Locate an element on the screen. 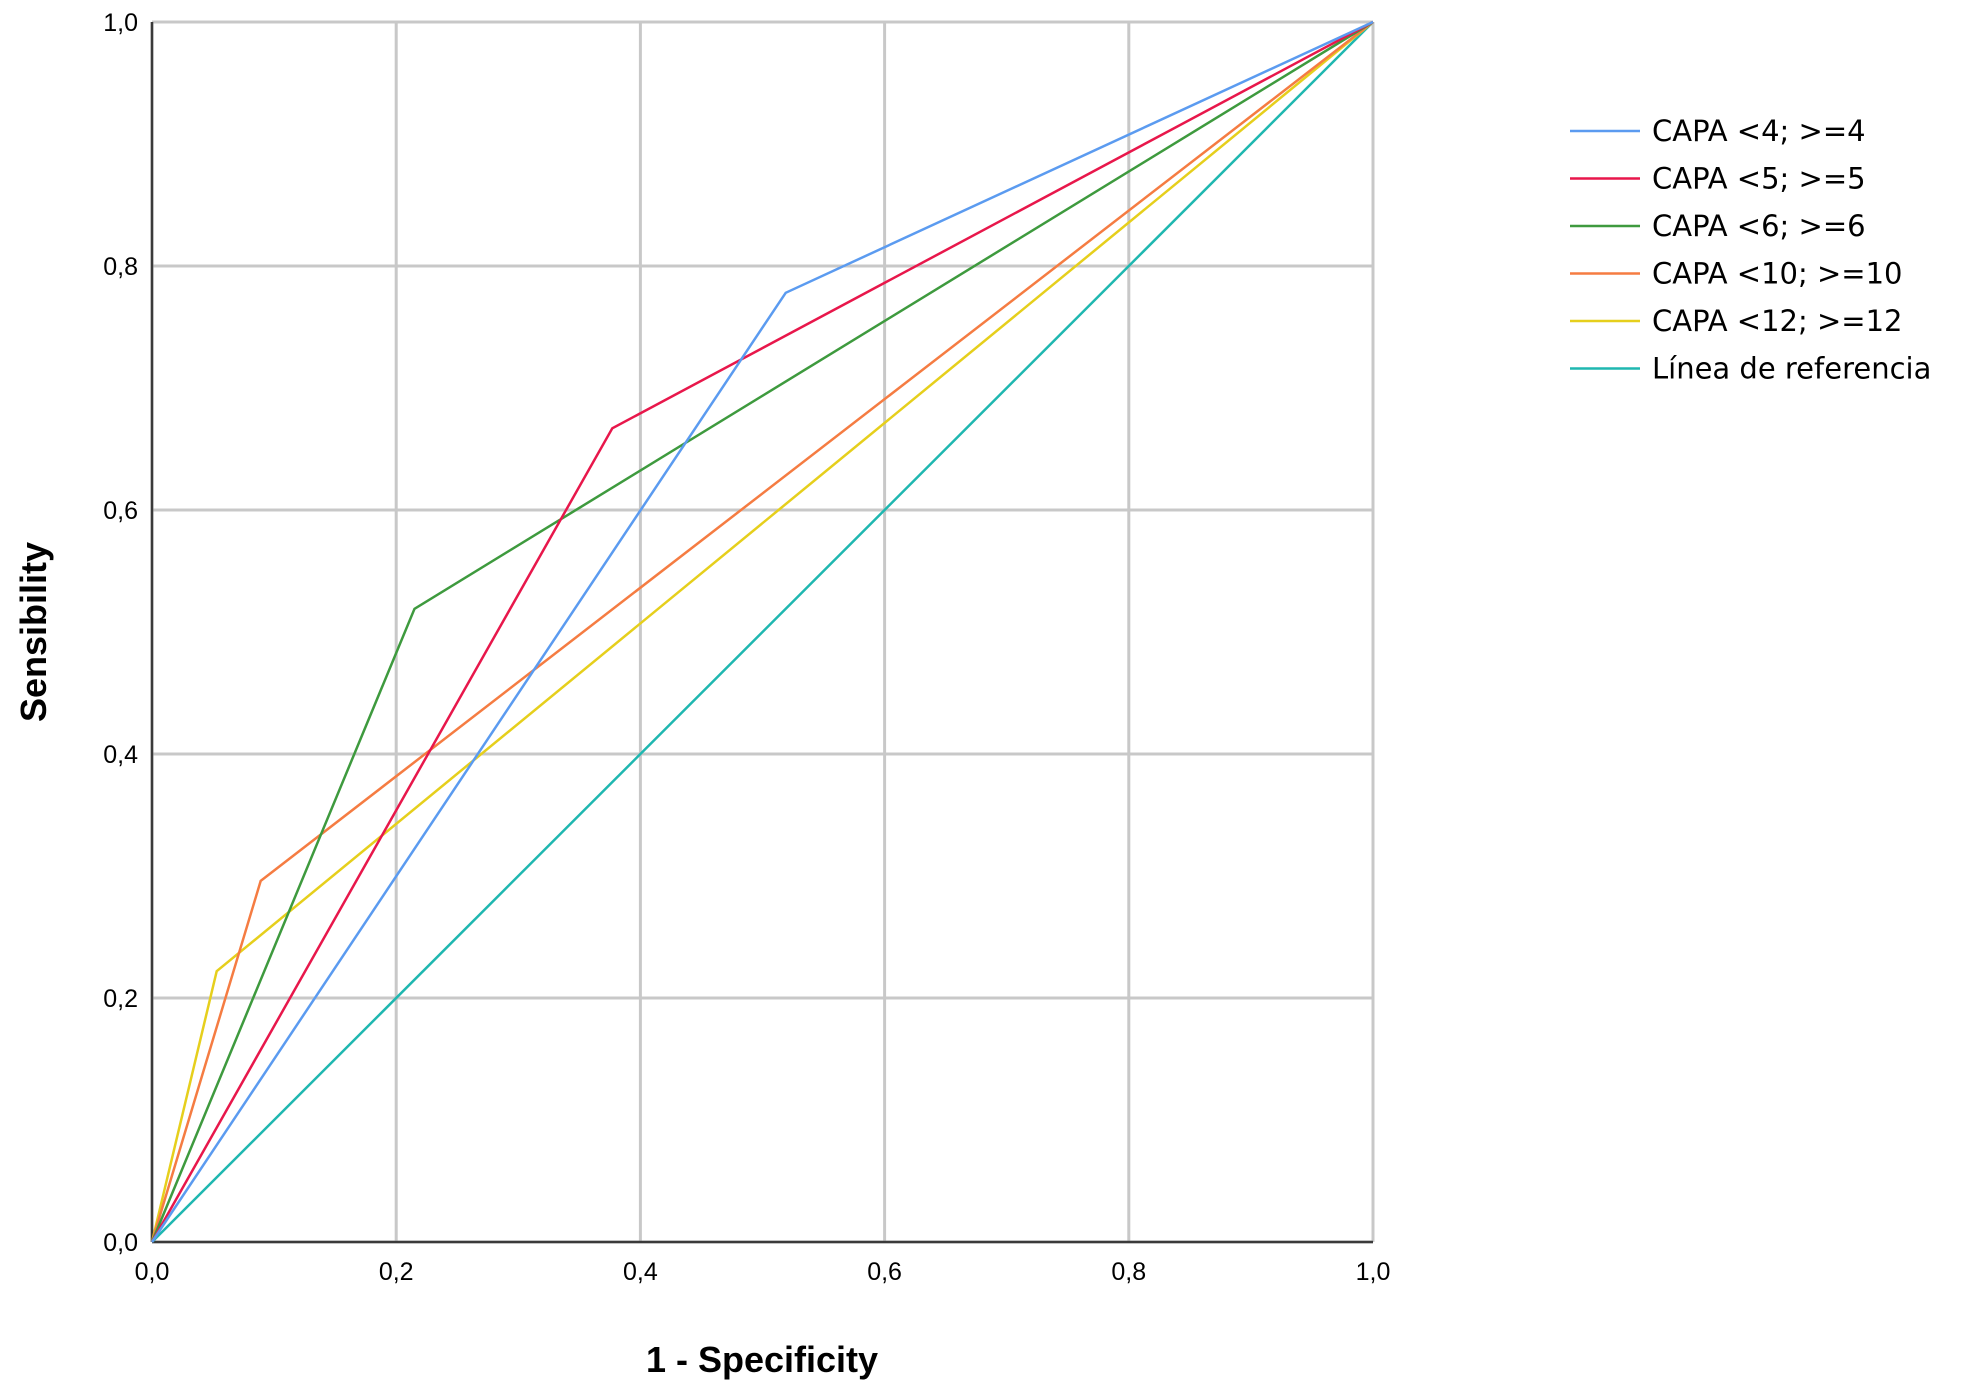  legend-item: Línea de referencia is located at coordinates (1750, 369).